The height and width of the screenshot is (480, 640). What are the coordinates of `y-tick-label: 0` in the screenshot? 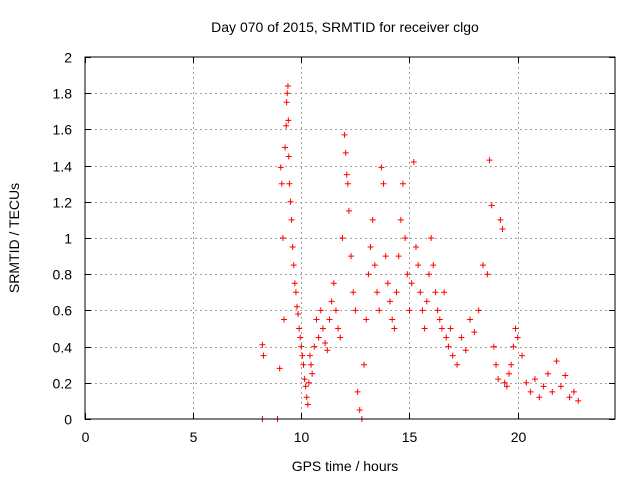 It's located at (68, 420).